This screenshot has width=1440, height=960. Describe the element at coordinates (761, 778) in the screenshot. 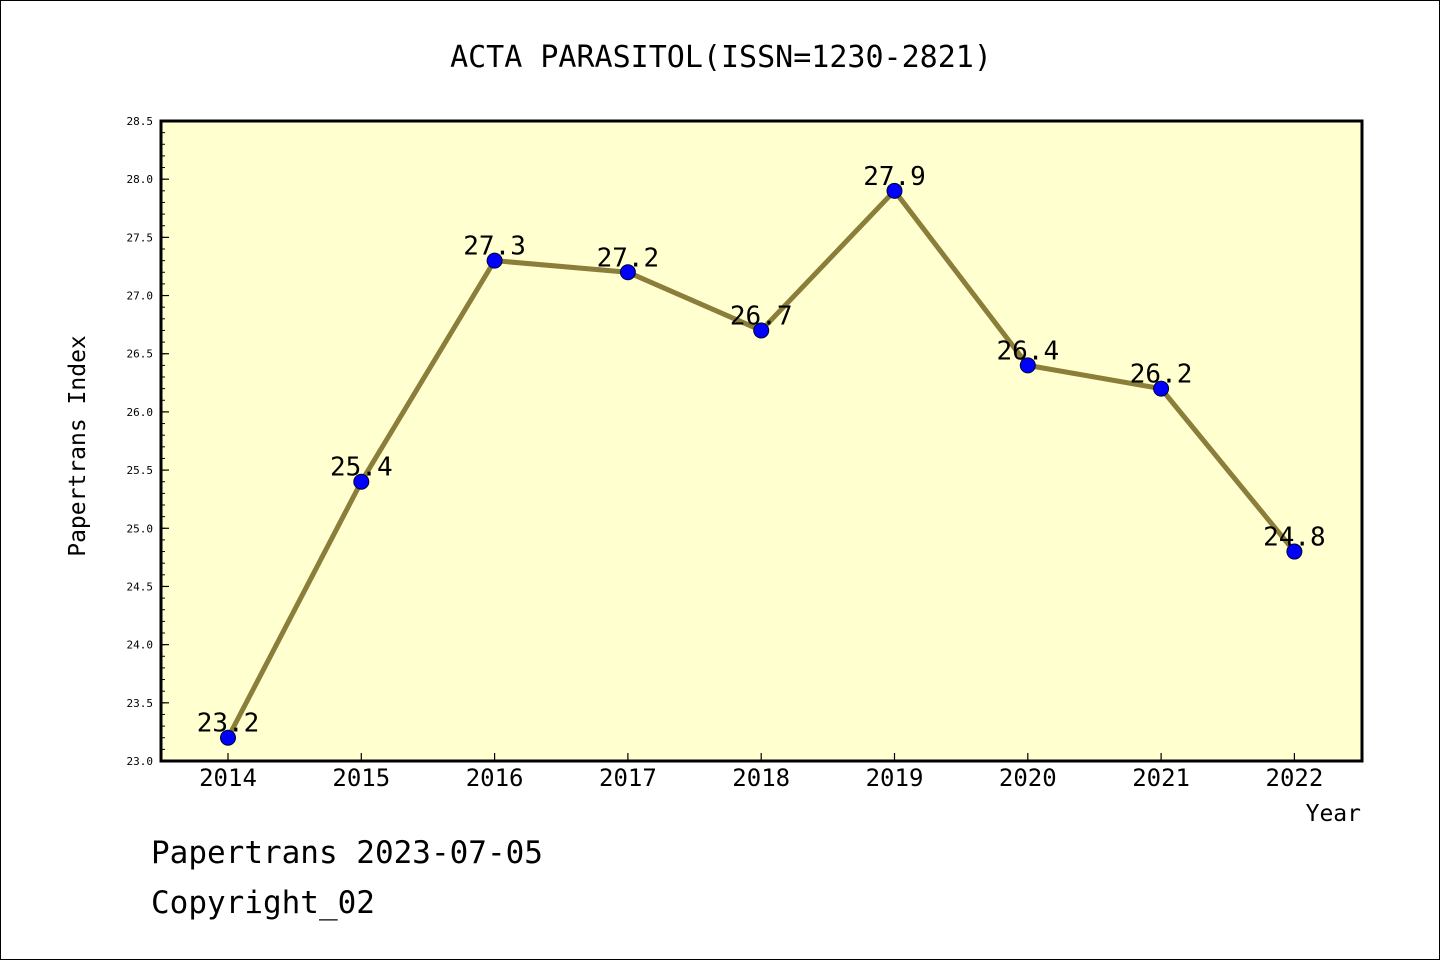

I see `x-tick-label: 2018` at that location.